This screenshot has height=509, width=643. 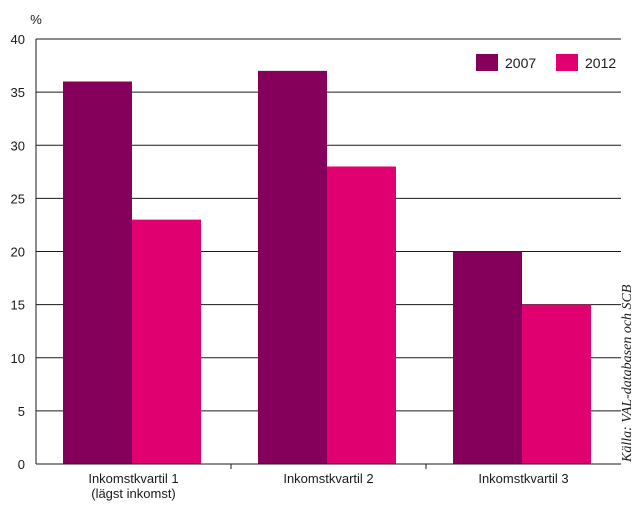 What do you see at coordinates (18, 305) in the screenshot?
I see `y-tick-label: 15` at bounding box center [18, 305].